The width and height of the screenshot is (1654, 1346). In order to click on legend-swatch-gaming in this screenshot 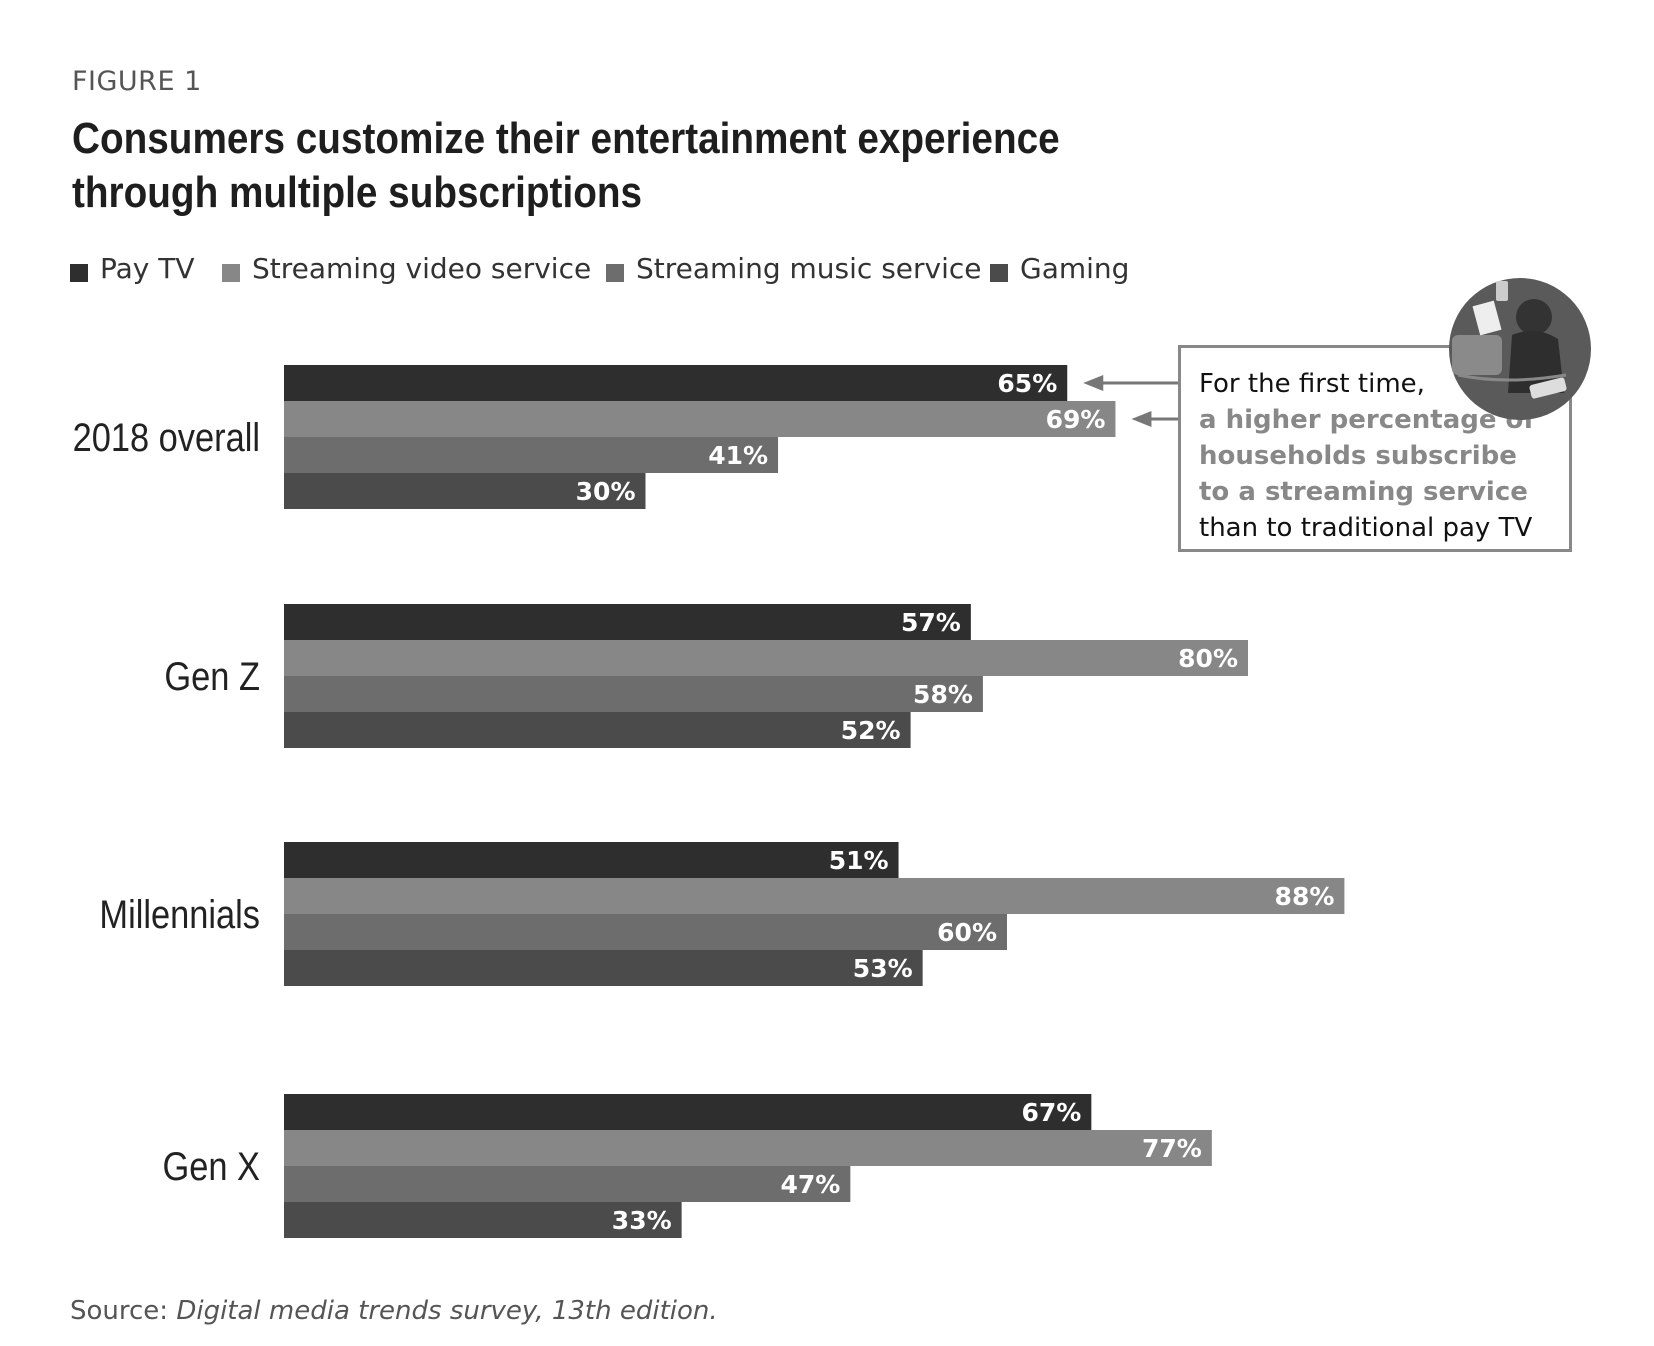, I will do `click(999, 273)`.